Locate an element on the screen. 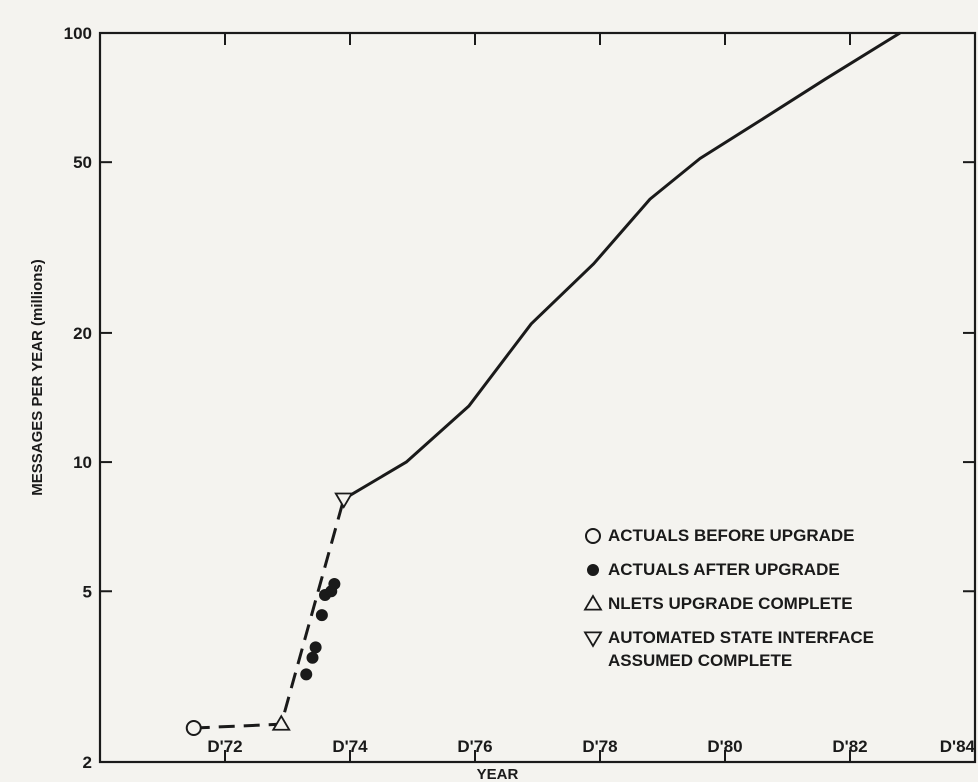 Image resolution: width=978 pixels, height=782 pixels. x-tick-label: D'82 is located at coordinates (849, 746).